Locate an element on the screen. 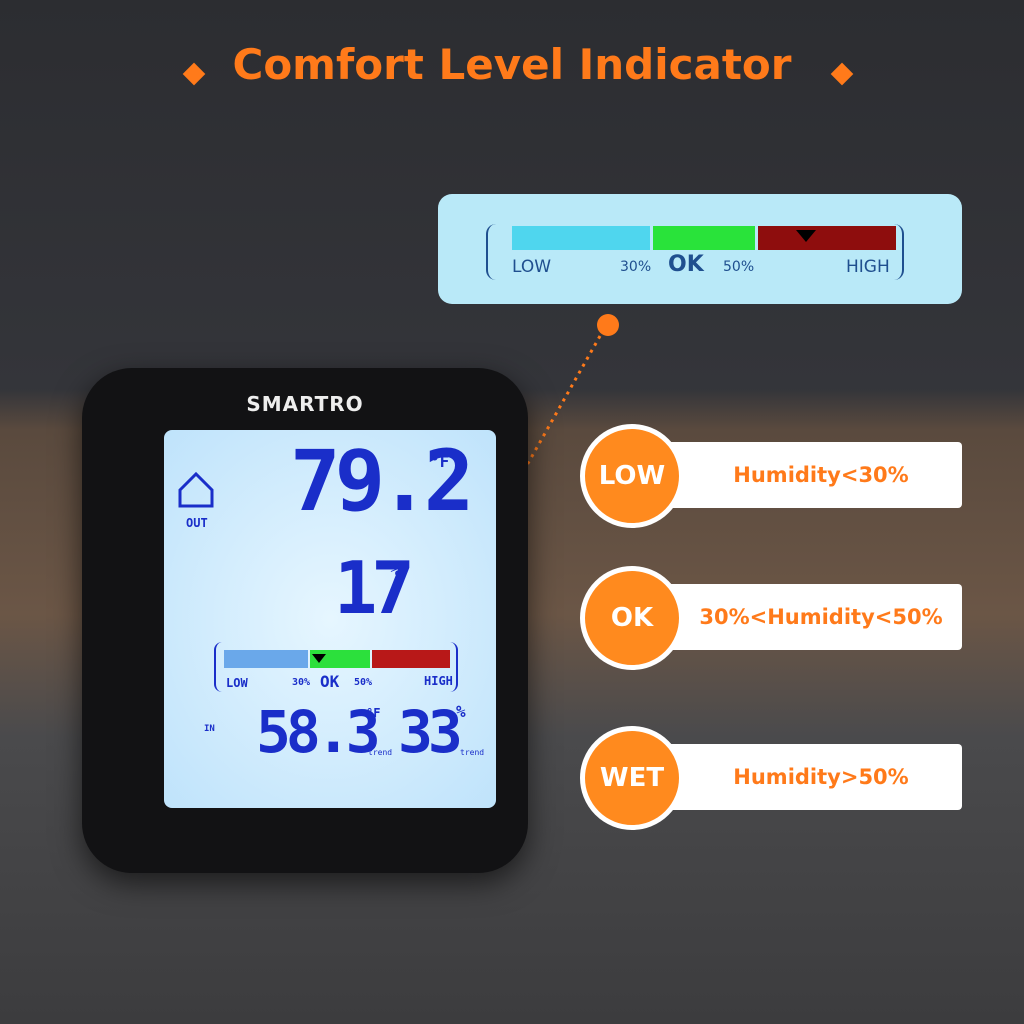 This screenshot has width=1024, height=1024. indoor-temperature-trend: trend is located at coordinates (380, 752).